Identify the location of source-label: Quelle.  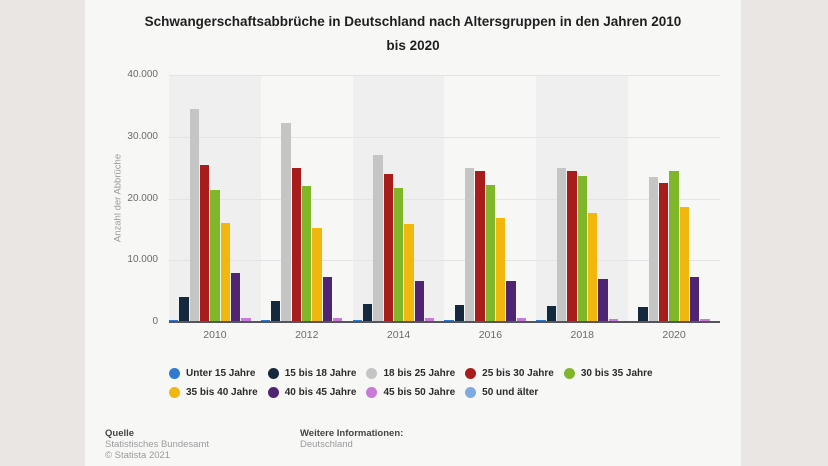
(120, 433).